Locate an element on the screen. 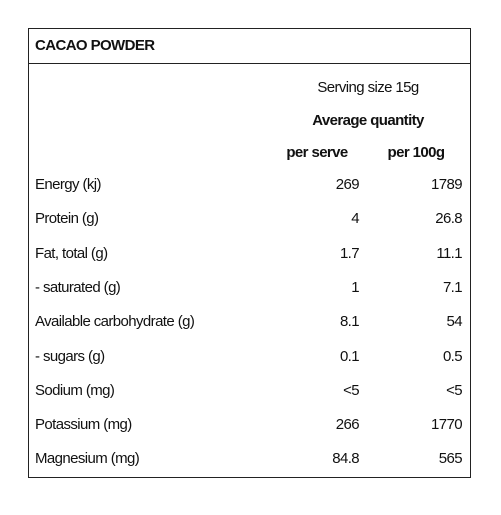 This screenshot has width=501, height=515. per-100g-value: 11.1 is located at coordinates (449, 253).